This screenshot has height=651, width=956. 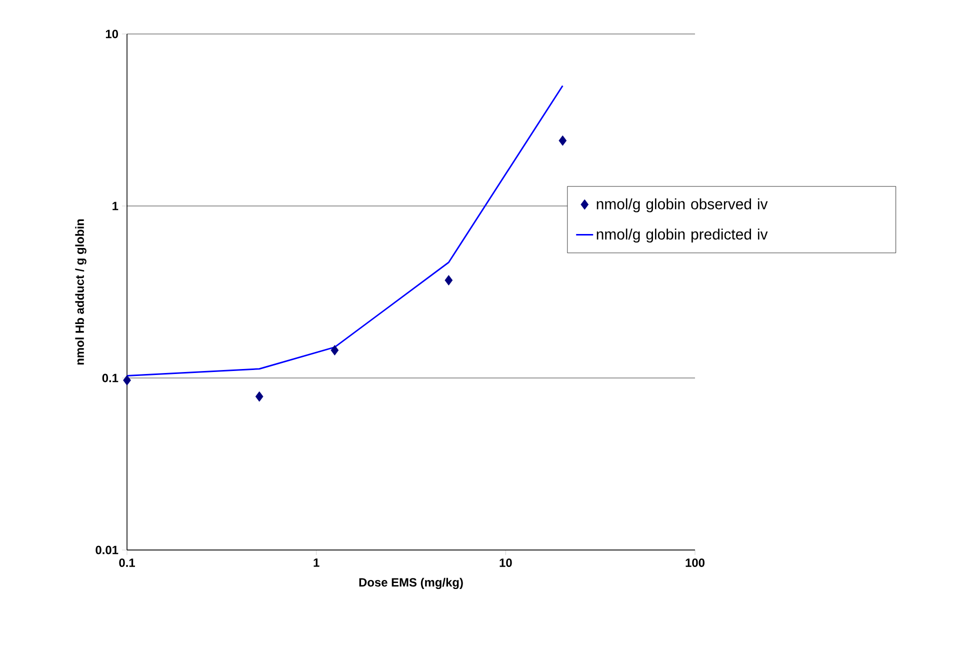 What do you see at coordinates (80, 292) in the screenshot?
I see `y-axis-title: nmol Hb adduct / g globin` at bounding box center [80, 292].